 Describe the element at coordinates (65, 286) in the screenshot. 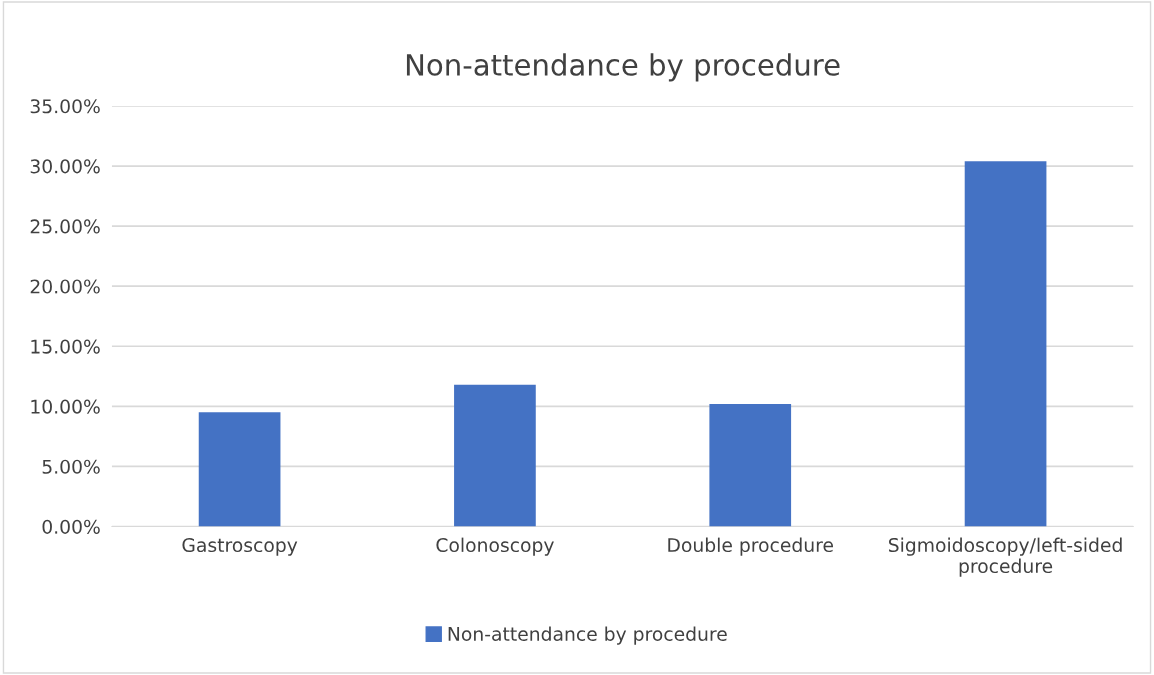

I see `y-tick-label: 20.00%` at that location.